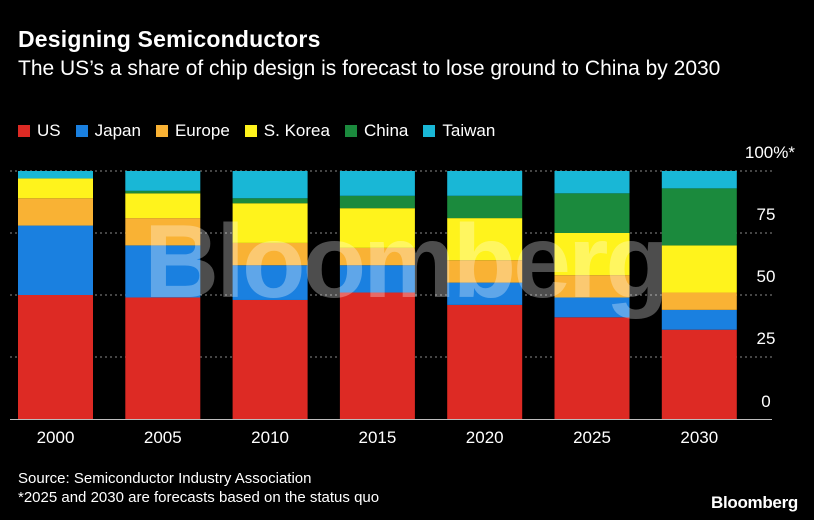  What do you see at coordinates (117, 130) in the screenshot?
I see `legend-label: Japan` at bounding box center [117, 130].